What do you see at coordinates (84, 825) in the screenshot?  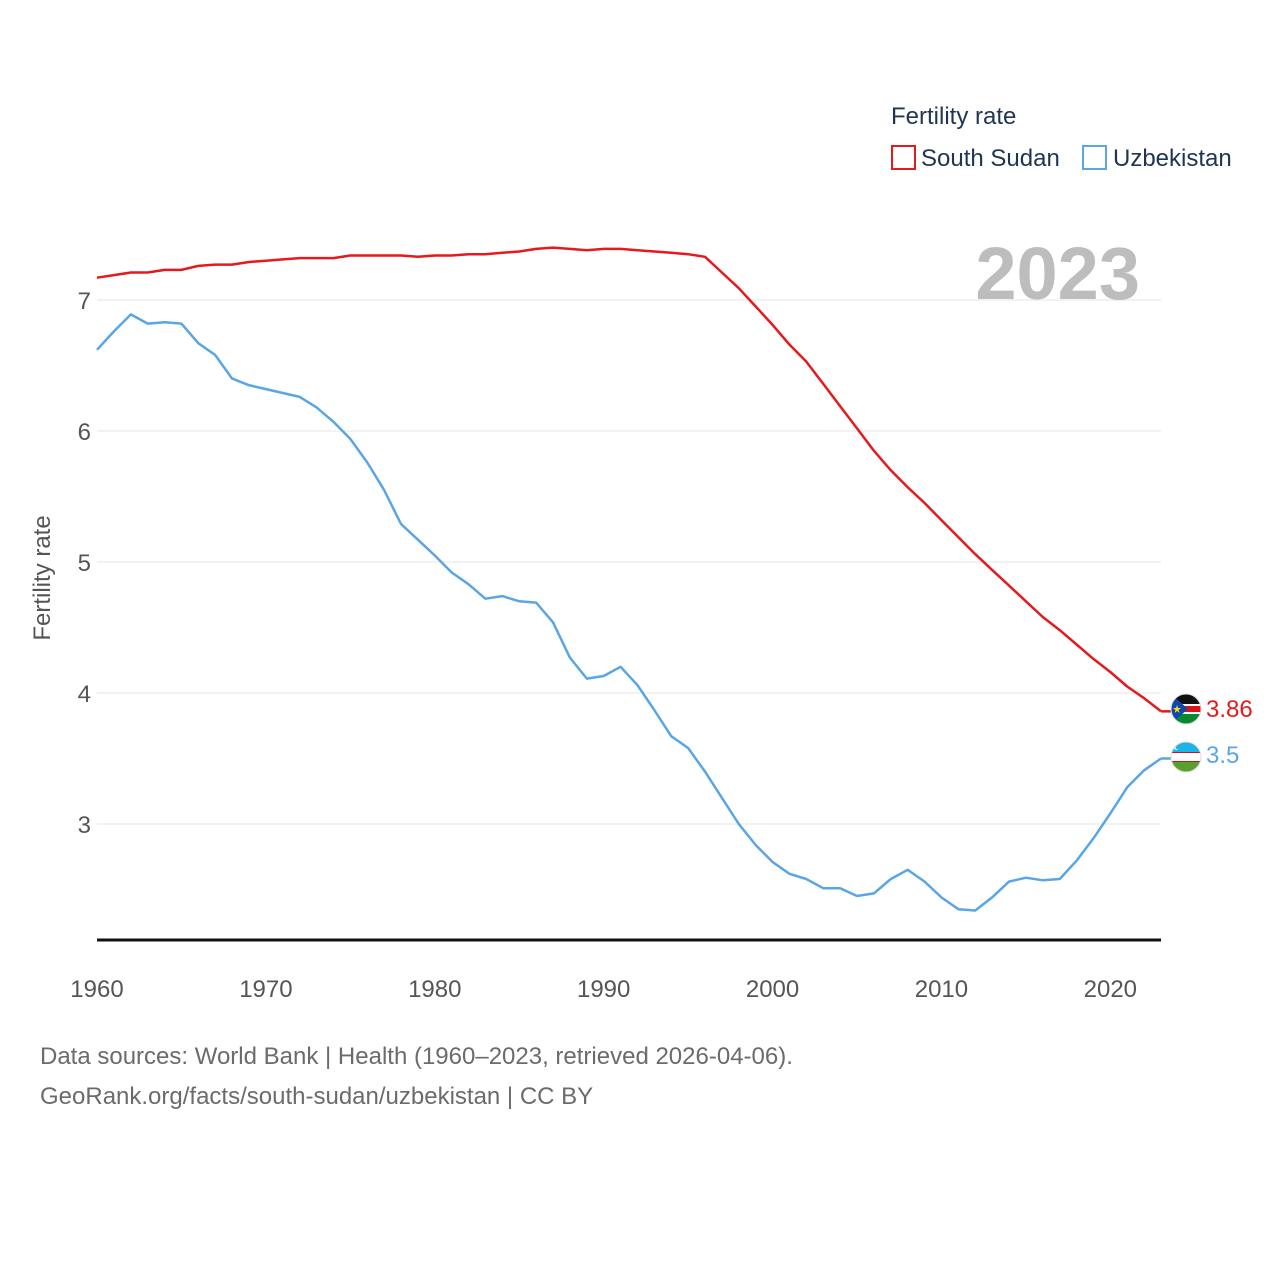 I see `y-tick-label: 3` at bounding box center [84, 825].